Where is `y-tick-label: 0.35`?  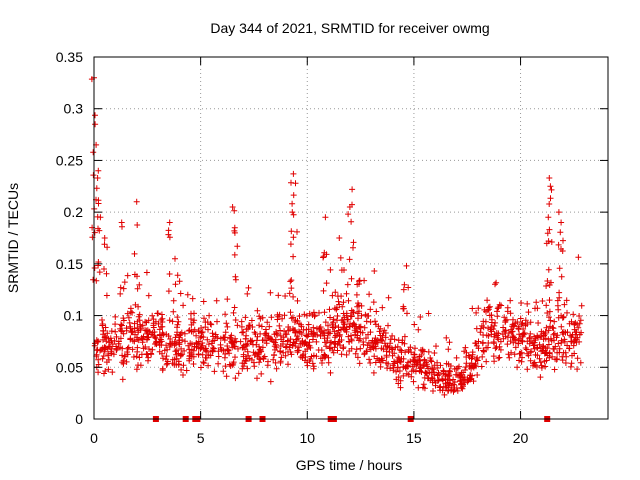
y-tick-label: 0.35 is located at coordinates (69, 57).